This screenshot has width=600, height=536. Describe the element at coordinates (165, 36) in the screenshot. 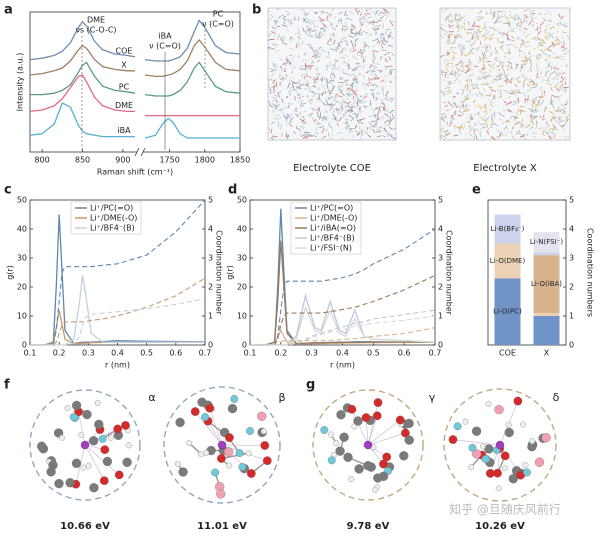

I see `annotation: iBA` at that location.